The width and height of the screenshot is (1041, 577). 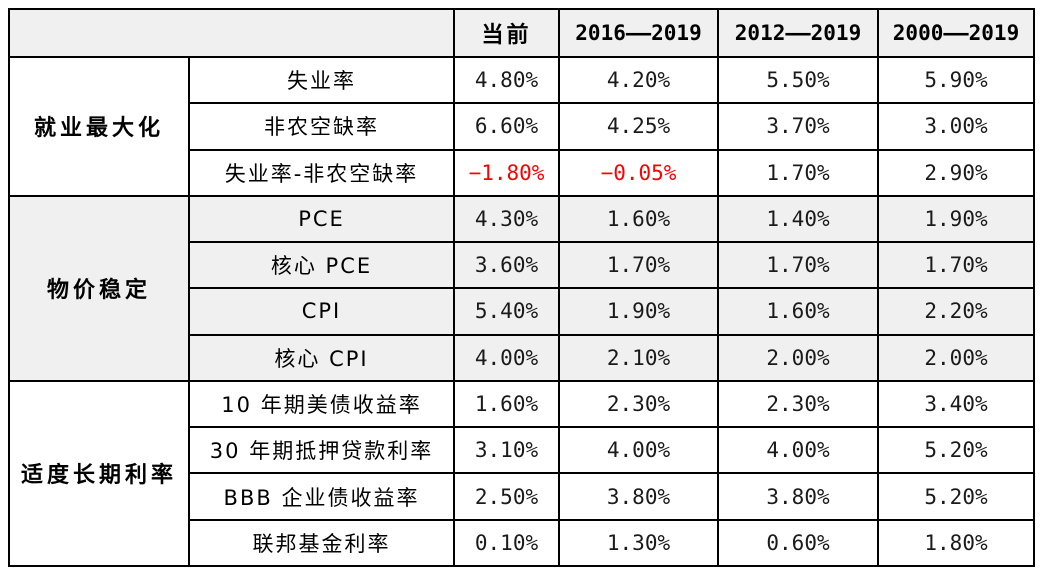 What do you see at coordinates (231, 33) in the screenshot?
I see `corner-cell` at bounding box center [231, 33].